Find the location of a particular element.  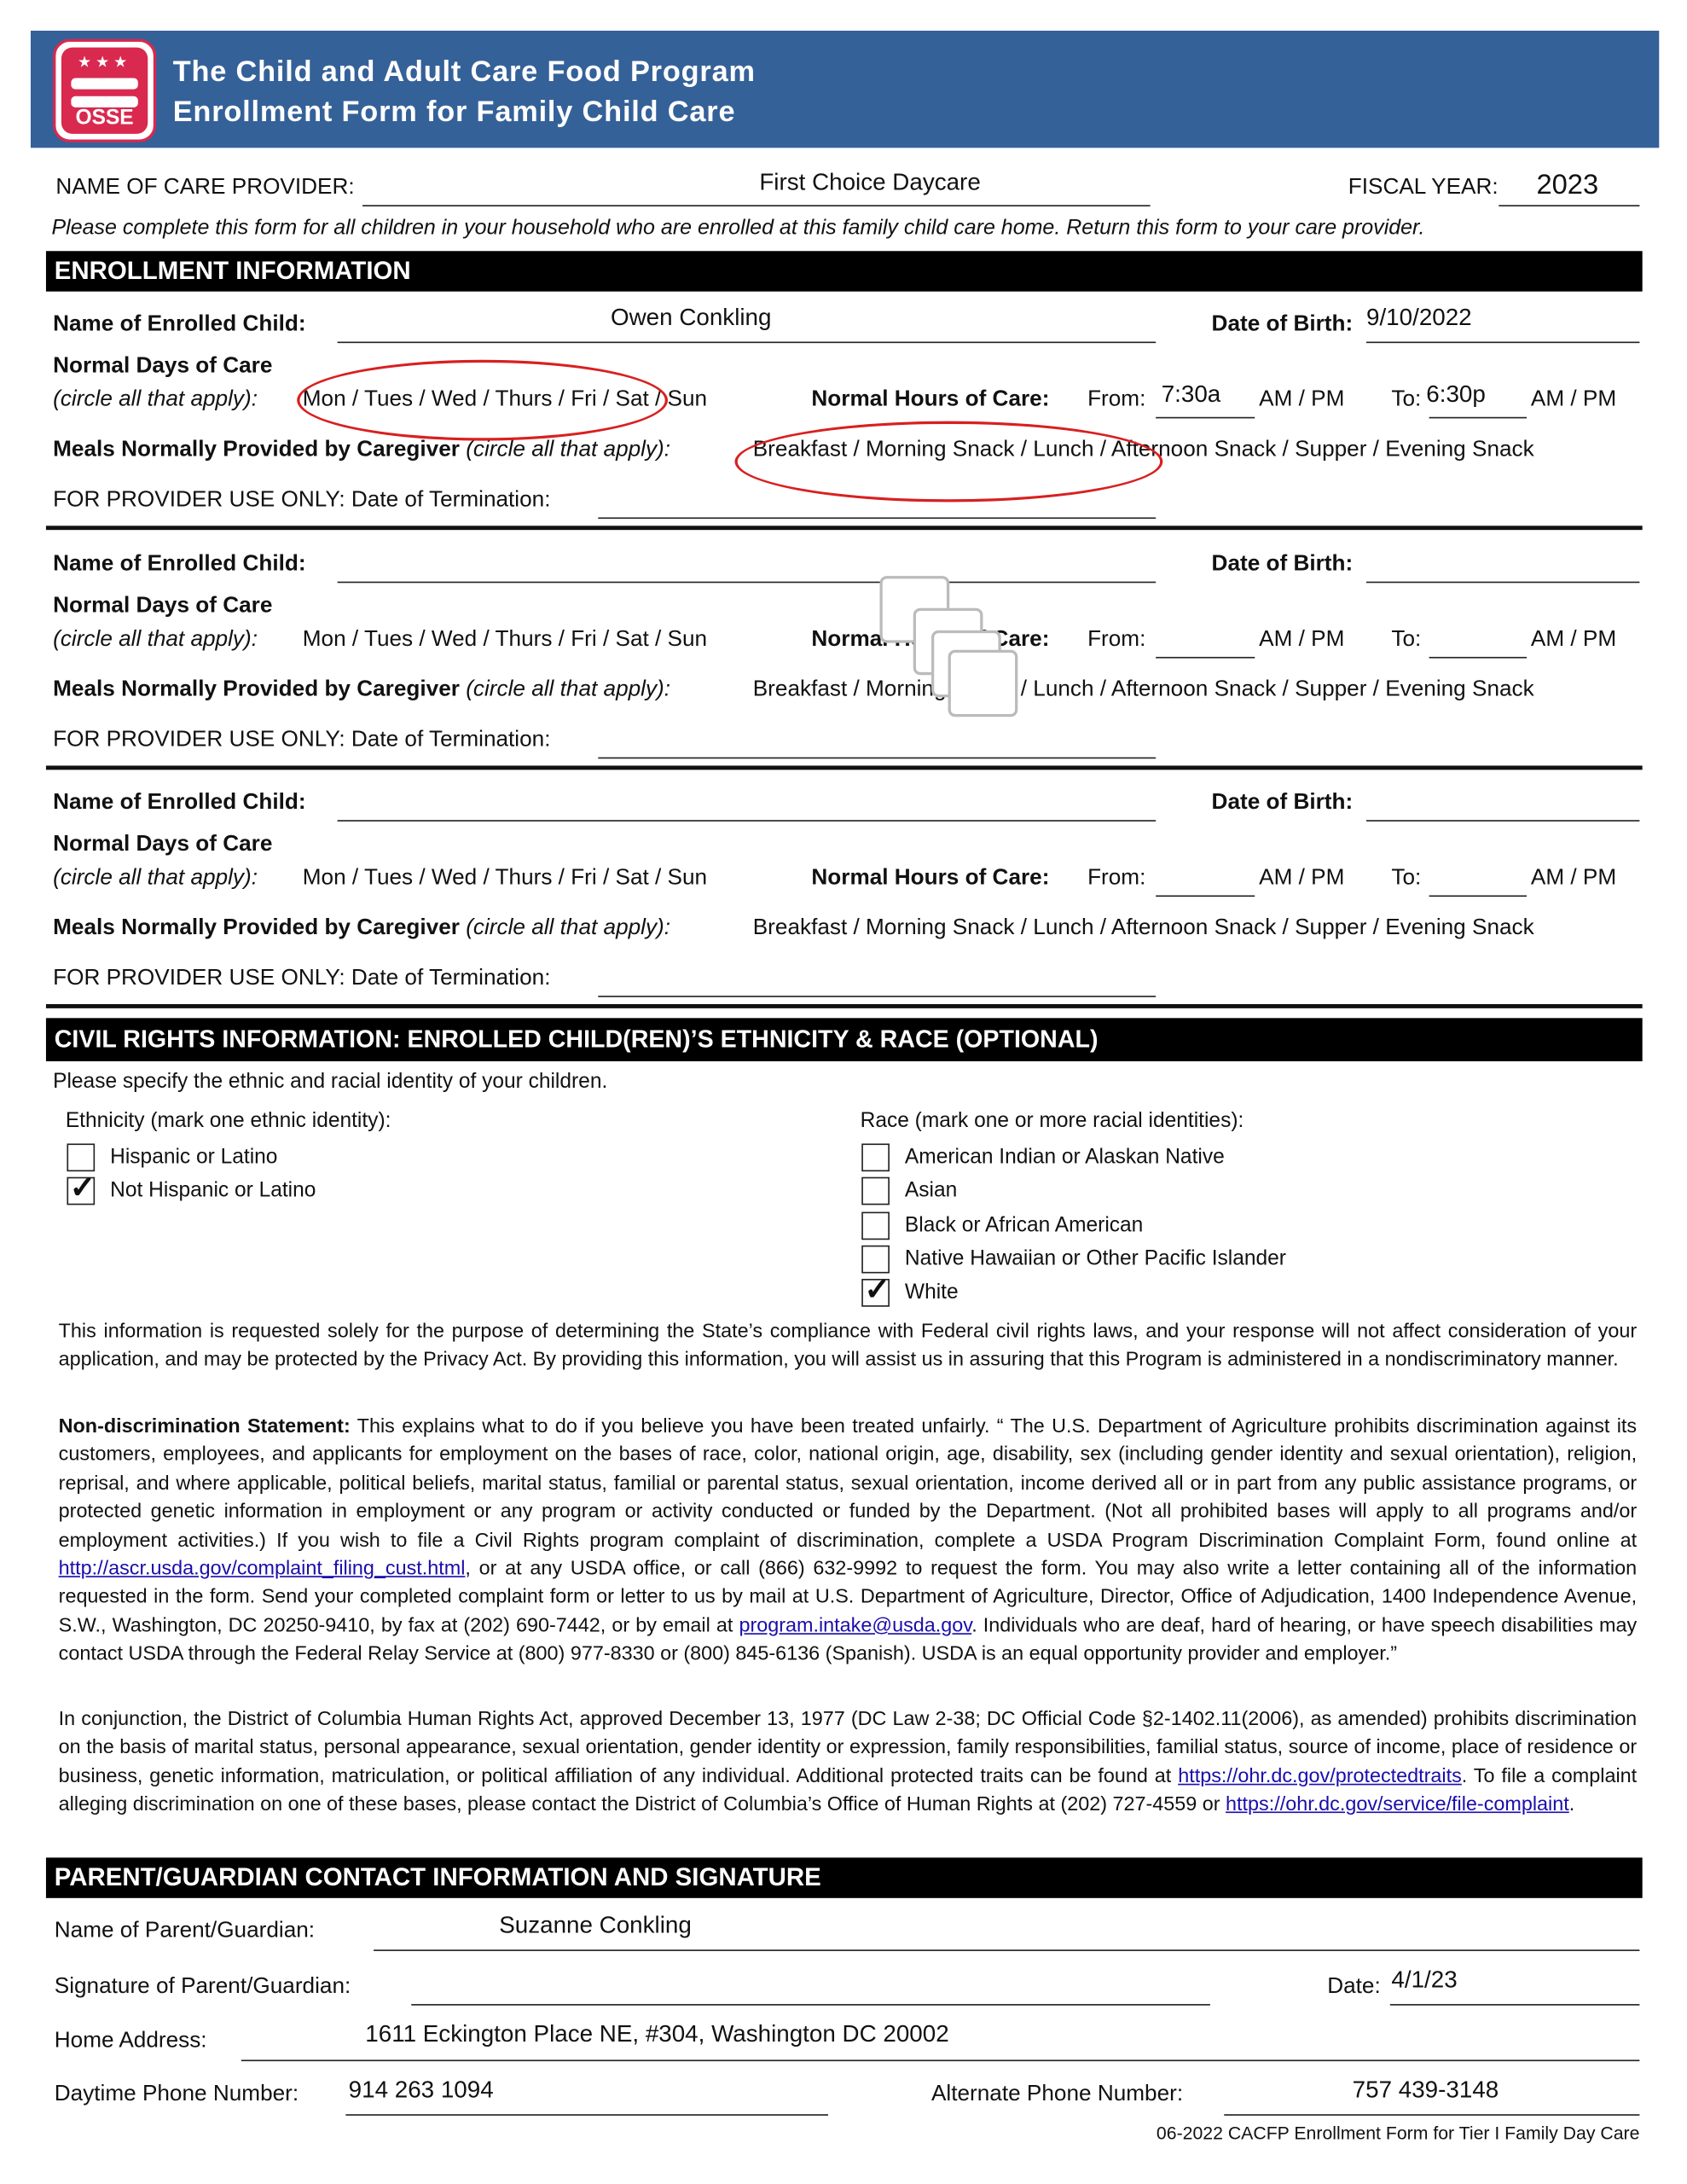

race-option-label: Black or African American is located at coordinates (1024, 1224).